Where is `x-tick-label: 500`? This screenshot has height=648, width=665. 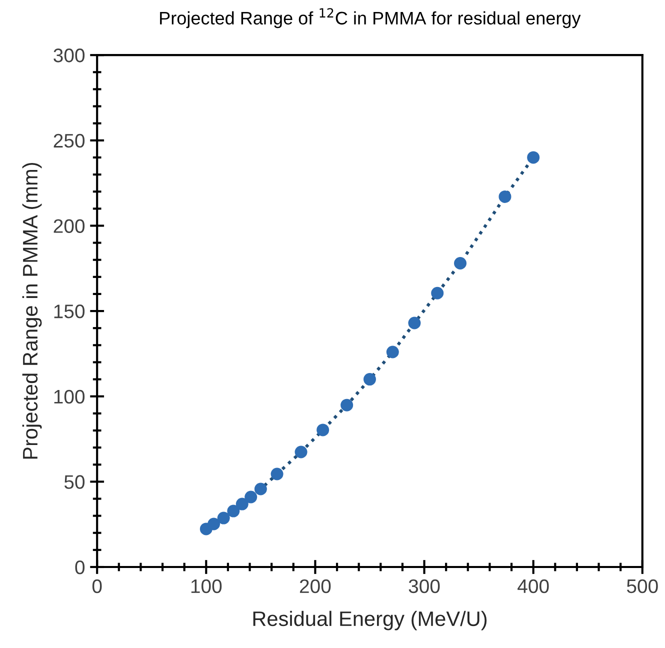
x-tick-label: 500 is located at coordinates (642, 586).